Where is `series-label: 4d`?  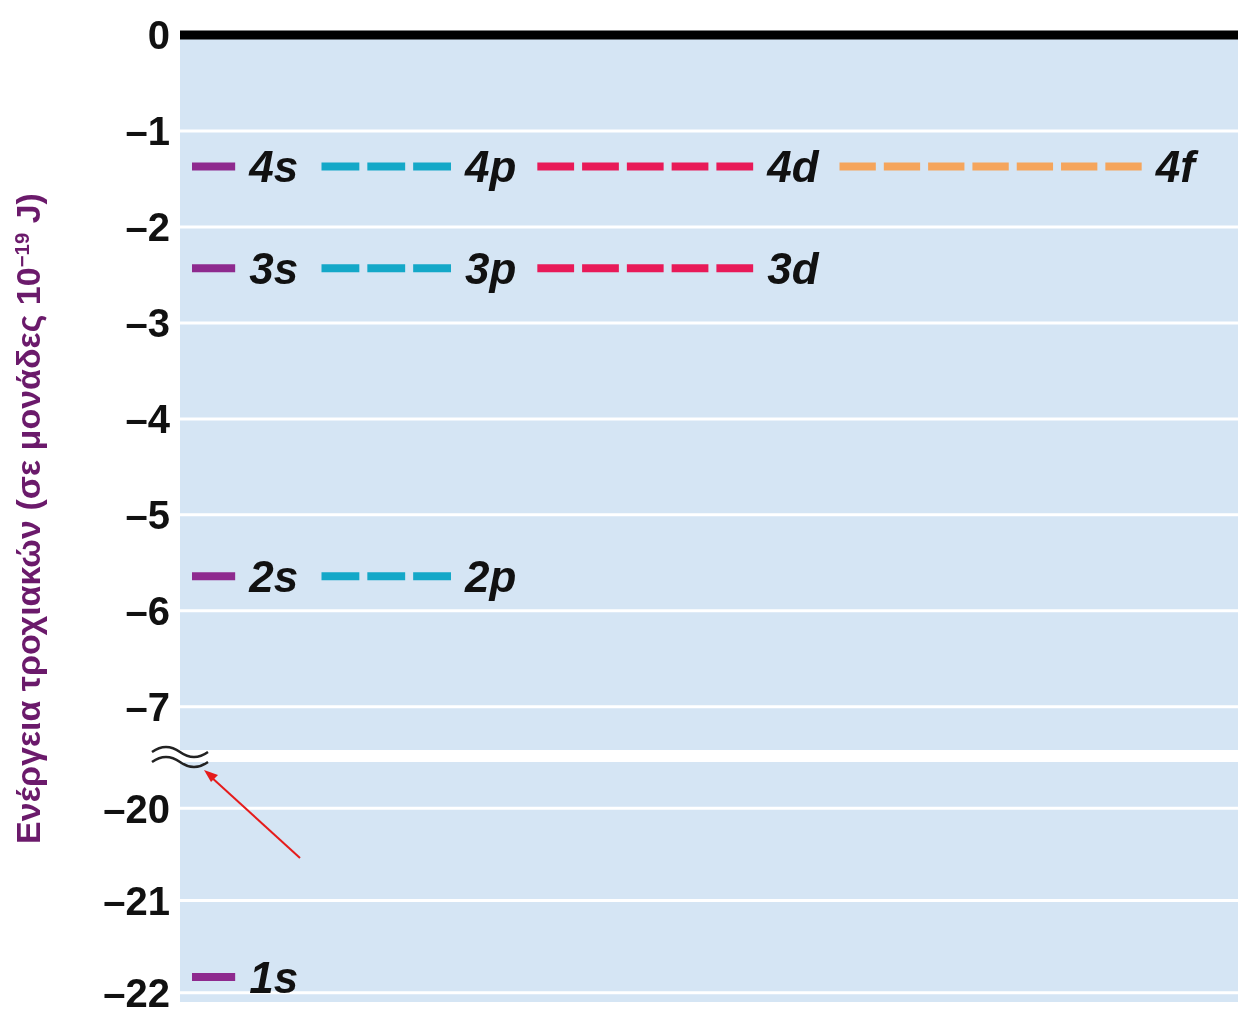 series-label: 4d is located at coordinates (793, 167).